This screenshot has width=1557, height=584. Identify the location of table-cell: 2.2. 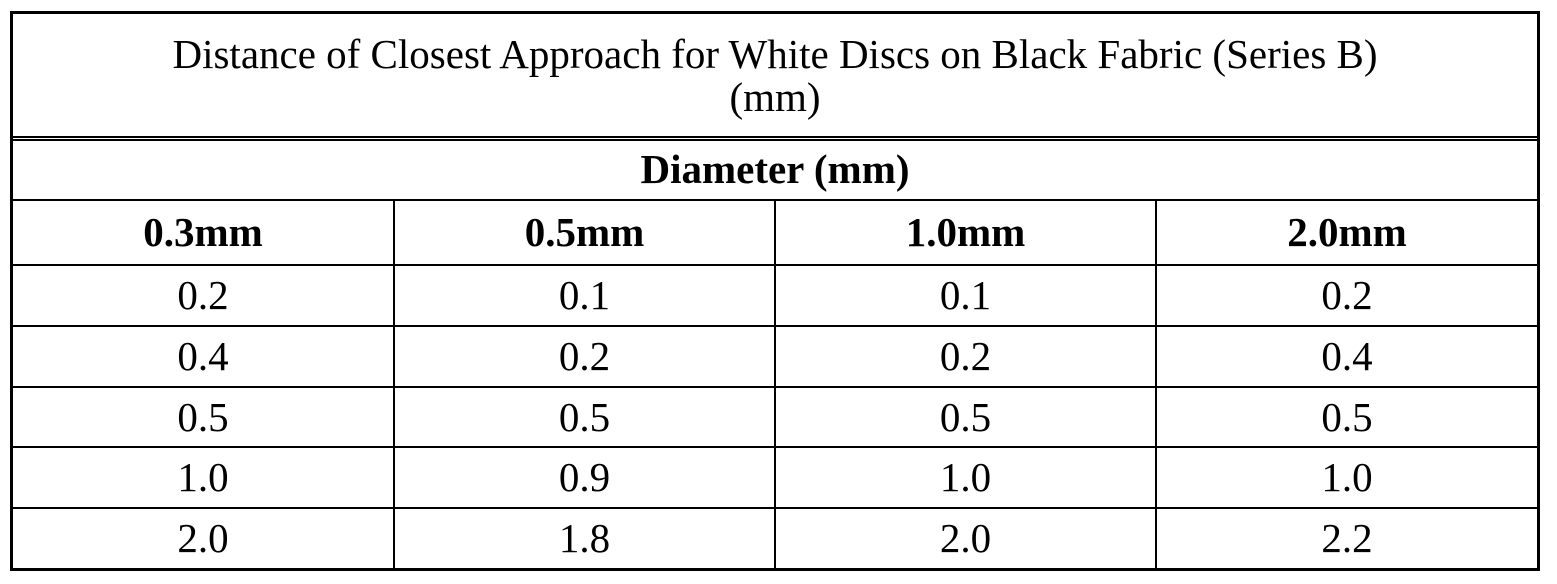
(1346, 537).